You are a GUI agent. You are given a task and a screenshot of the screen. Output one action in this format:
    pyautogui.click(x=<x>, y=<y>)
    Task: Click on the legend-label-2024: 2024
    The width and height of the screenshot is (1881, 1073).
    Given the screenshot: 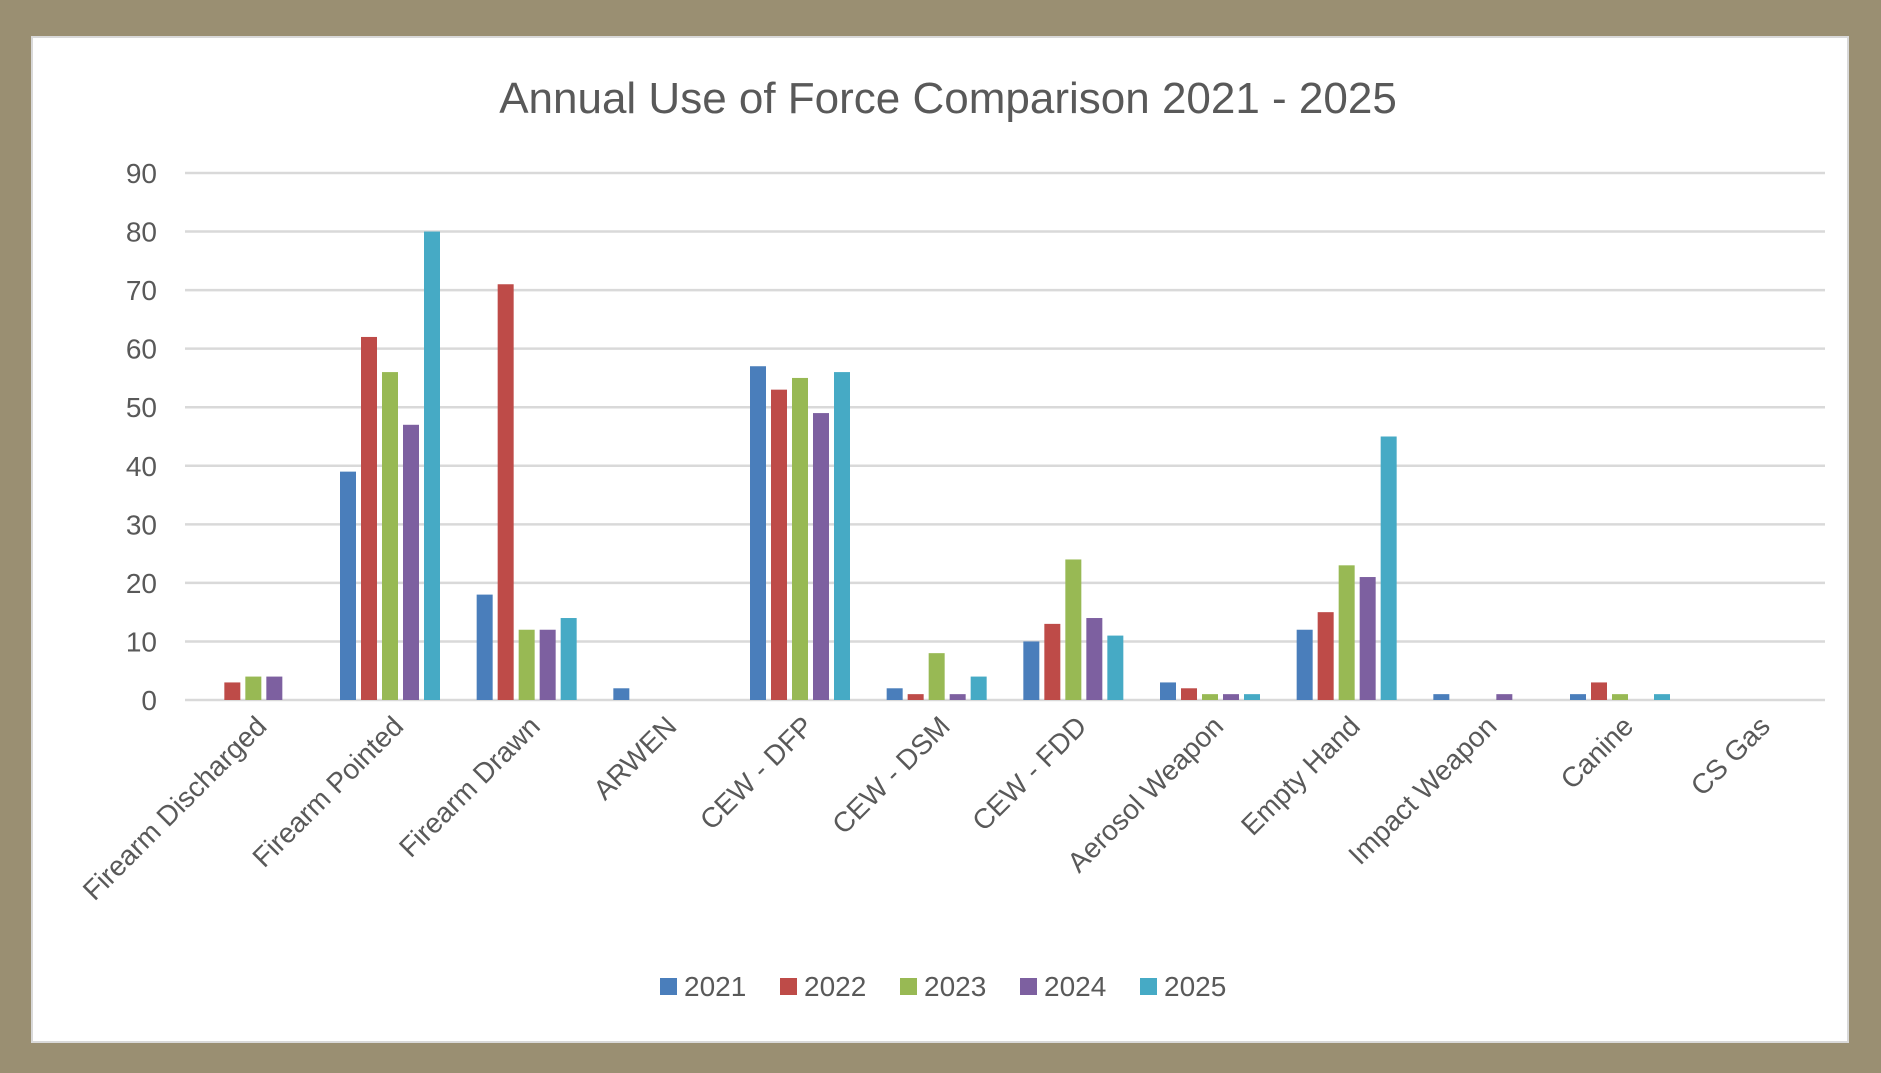 What is the action you would take?
    pyautogui.click(x=1075, y=986)
    